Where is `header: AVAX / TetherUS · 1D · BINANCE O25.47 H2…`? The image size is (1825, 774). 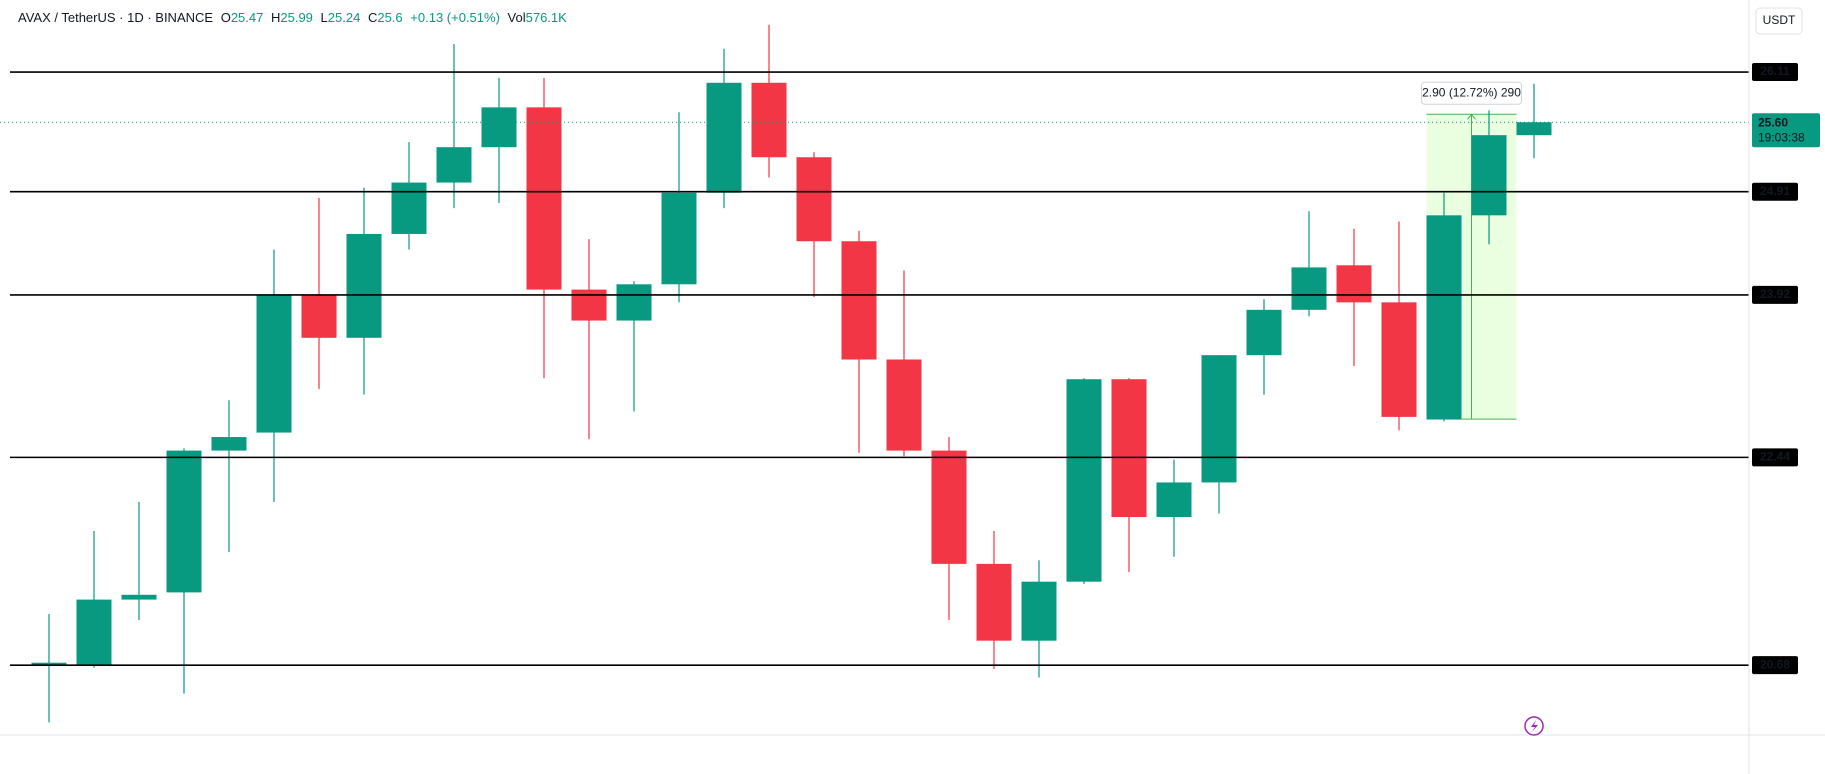
header: AVAX / TetherUS · 1D · BINANCE O25.47 H2… is located at coordinates (292, 17).